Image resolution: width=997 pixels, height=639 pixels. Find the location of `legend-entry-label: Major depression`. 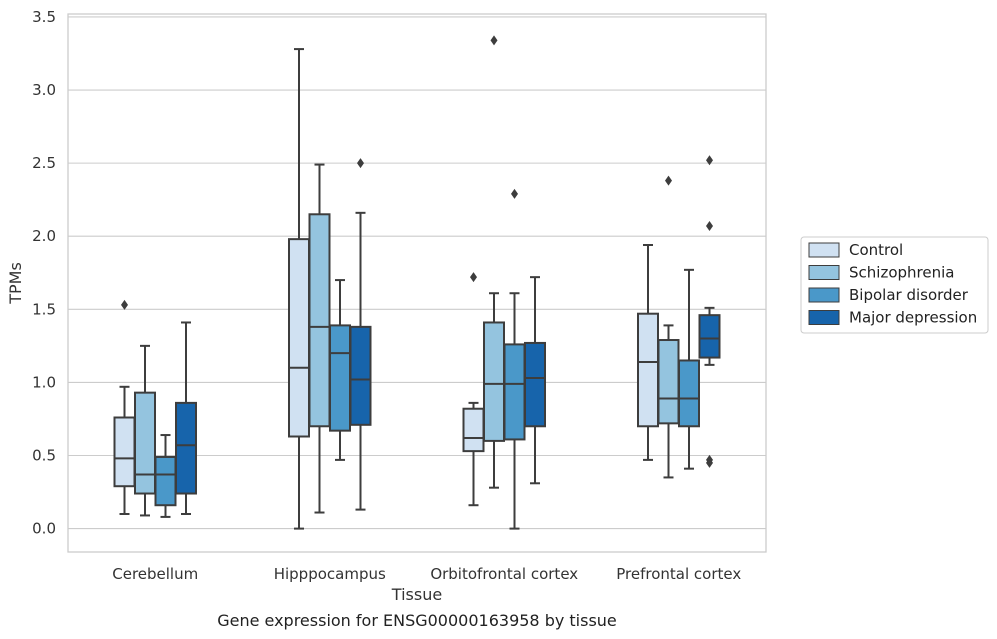

legend-entry-label: Major depression is located at coordinates (913, 318).